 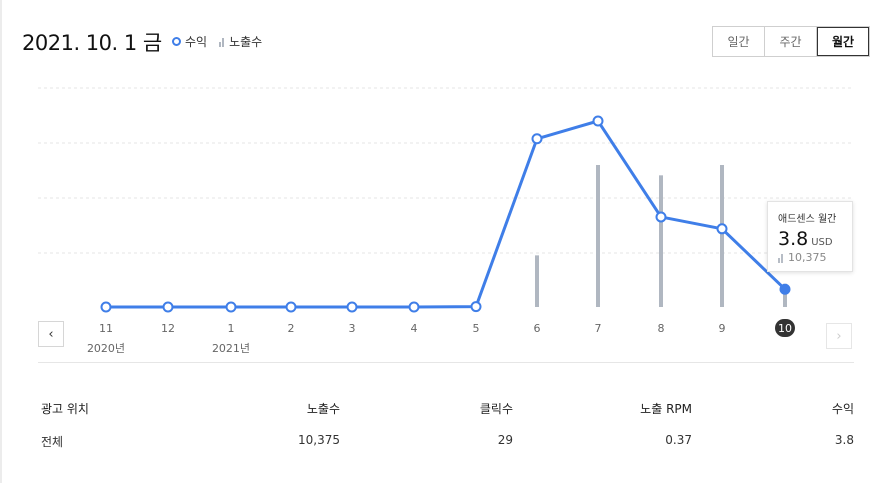 What do you see at coordinates (739, 41) in the screenshot?
I see `period-daily-button: 일간` at bounding box center [739, 41].